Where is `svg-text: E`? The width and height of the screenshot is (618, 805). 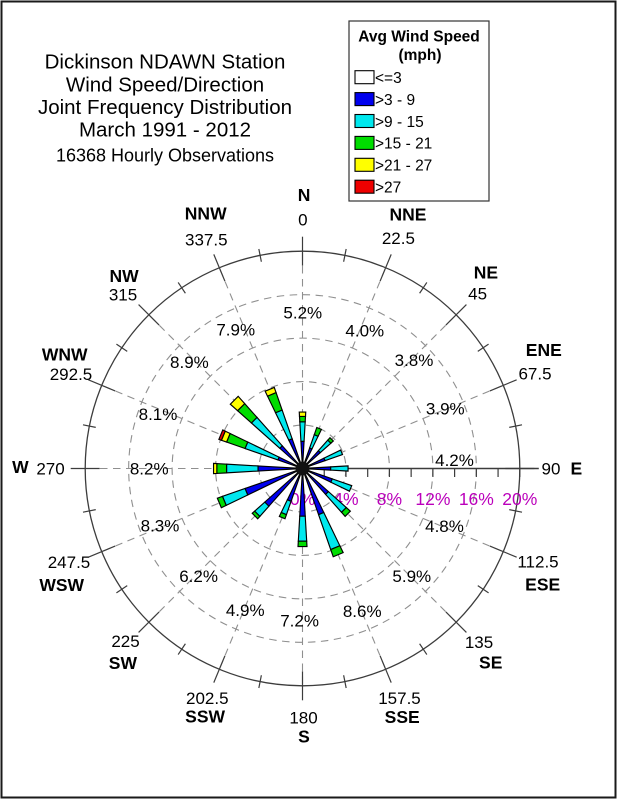
svg-text: E is located at coordinates (577, 469).